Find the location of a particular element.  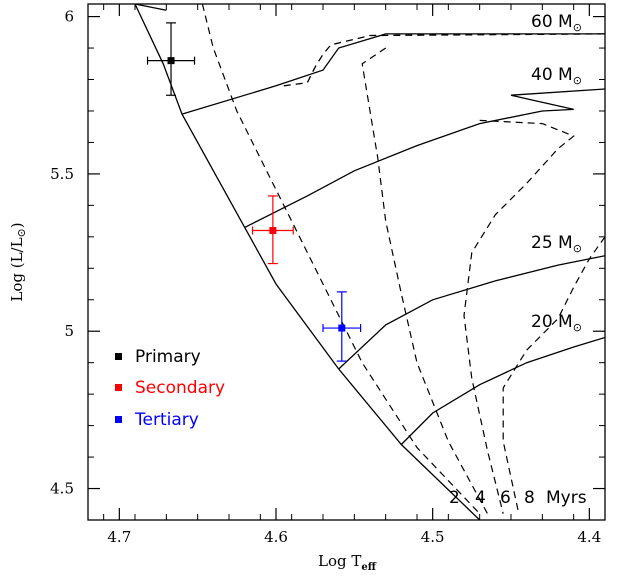

y-tick-label: 6 is located at coordinates (69, 17).